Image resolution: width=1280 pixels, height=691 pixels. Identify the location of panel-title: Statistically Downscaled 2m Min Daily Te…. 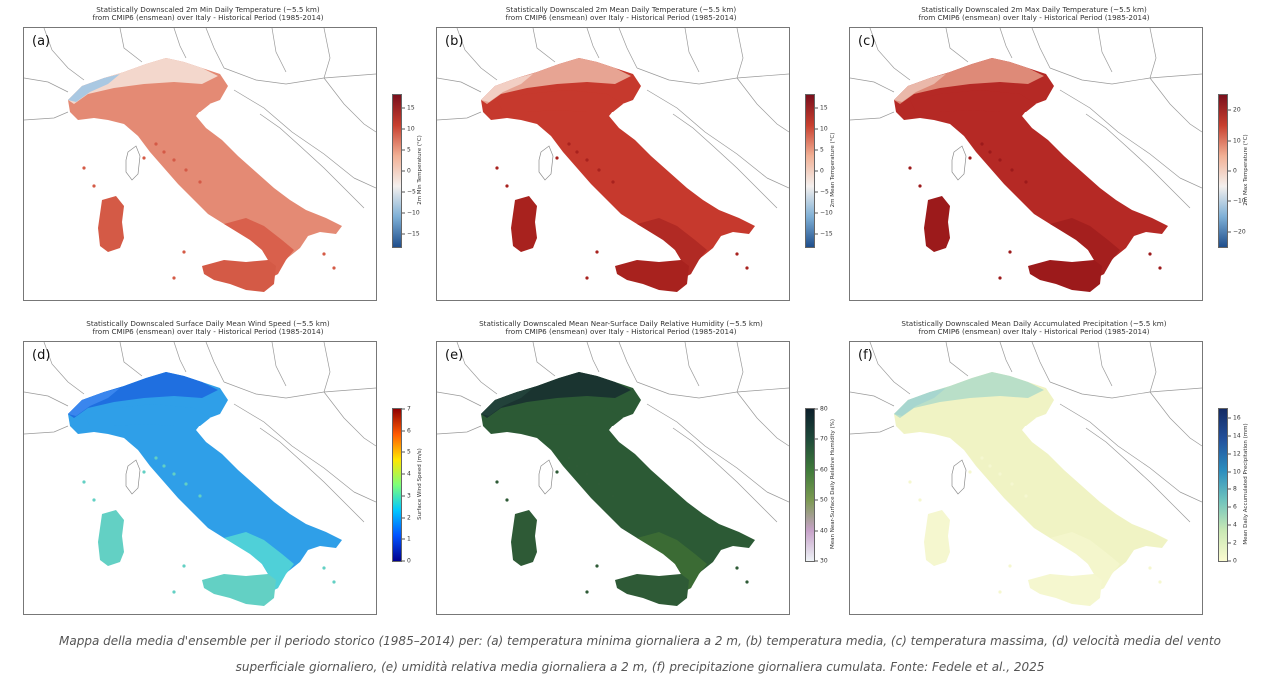
(208, 13).